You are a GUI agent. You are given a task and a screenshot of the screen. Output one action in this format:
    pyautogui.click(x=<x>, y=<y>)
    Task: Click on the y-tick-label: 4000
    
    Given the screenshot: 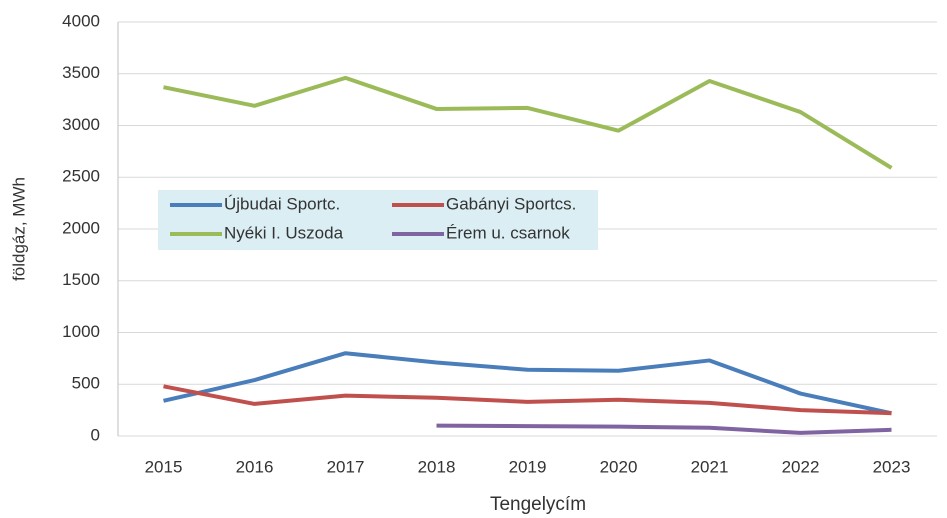 What is the action you would take?
    pyautogui.click(x=81, y=20)
    